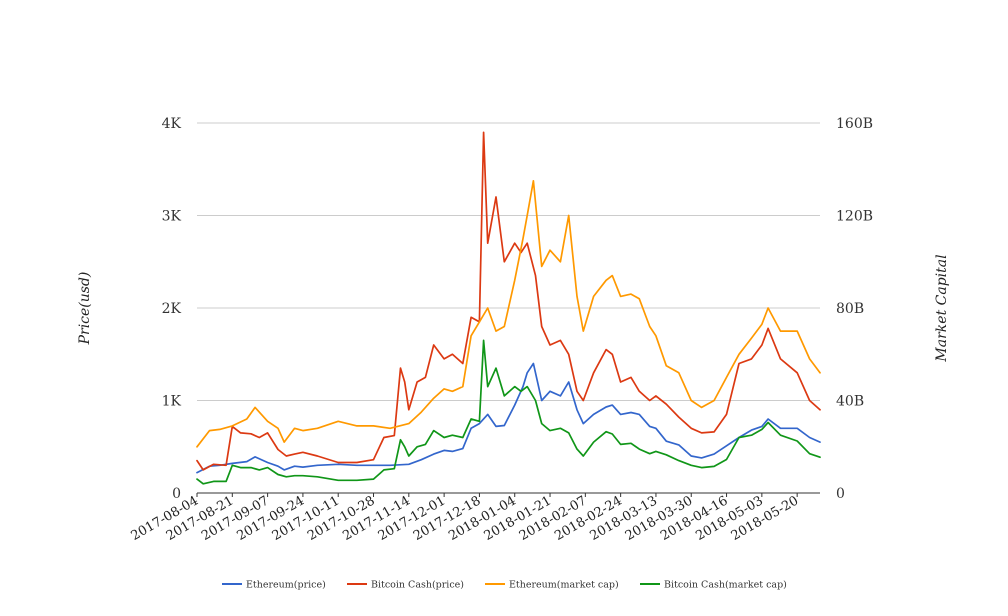  Describe the element at coordinates (85, 309) in the screenshot. I see `y-axis-left-title: Price(usd)` at that location.